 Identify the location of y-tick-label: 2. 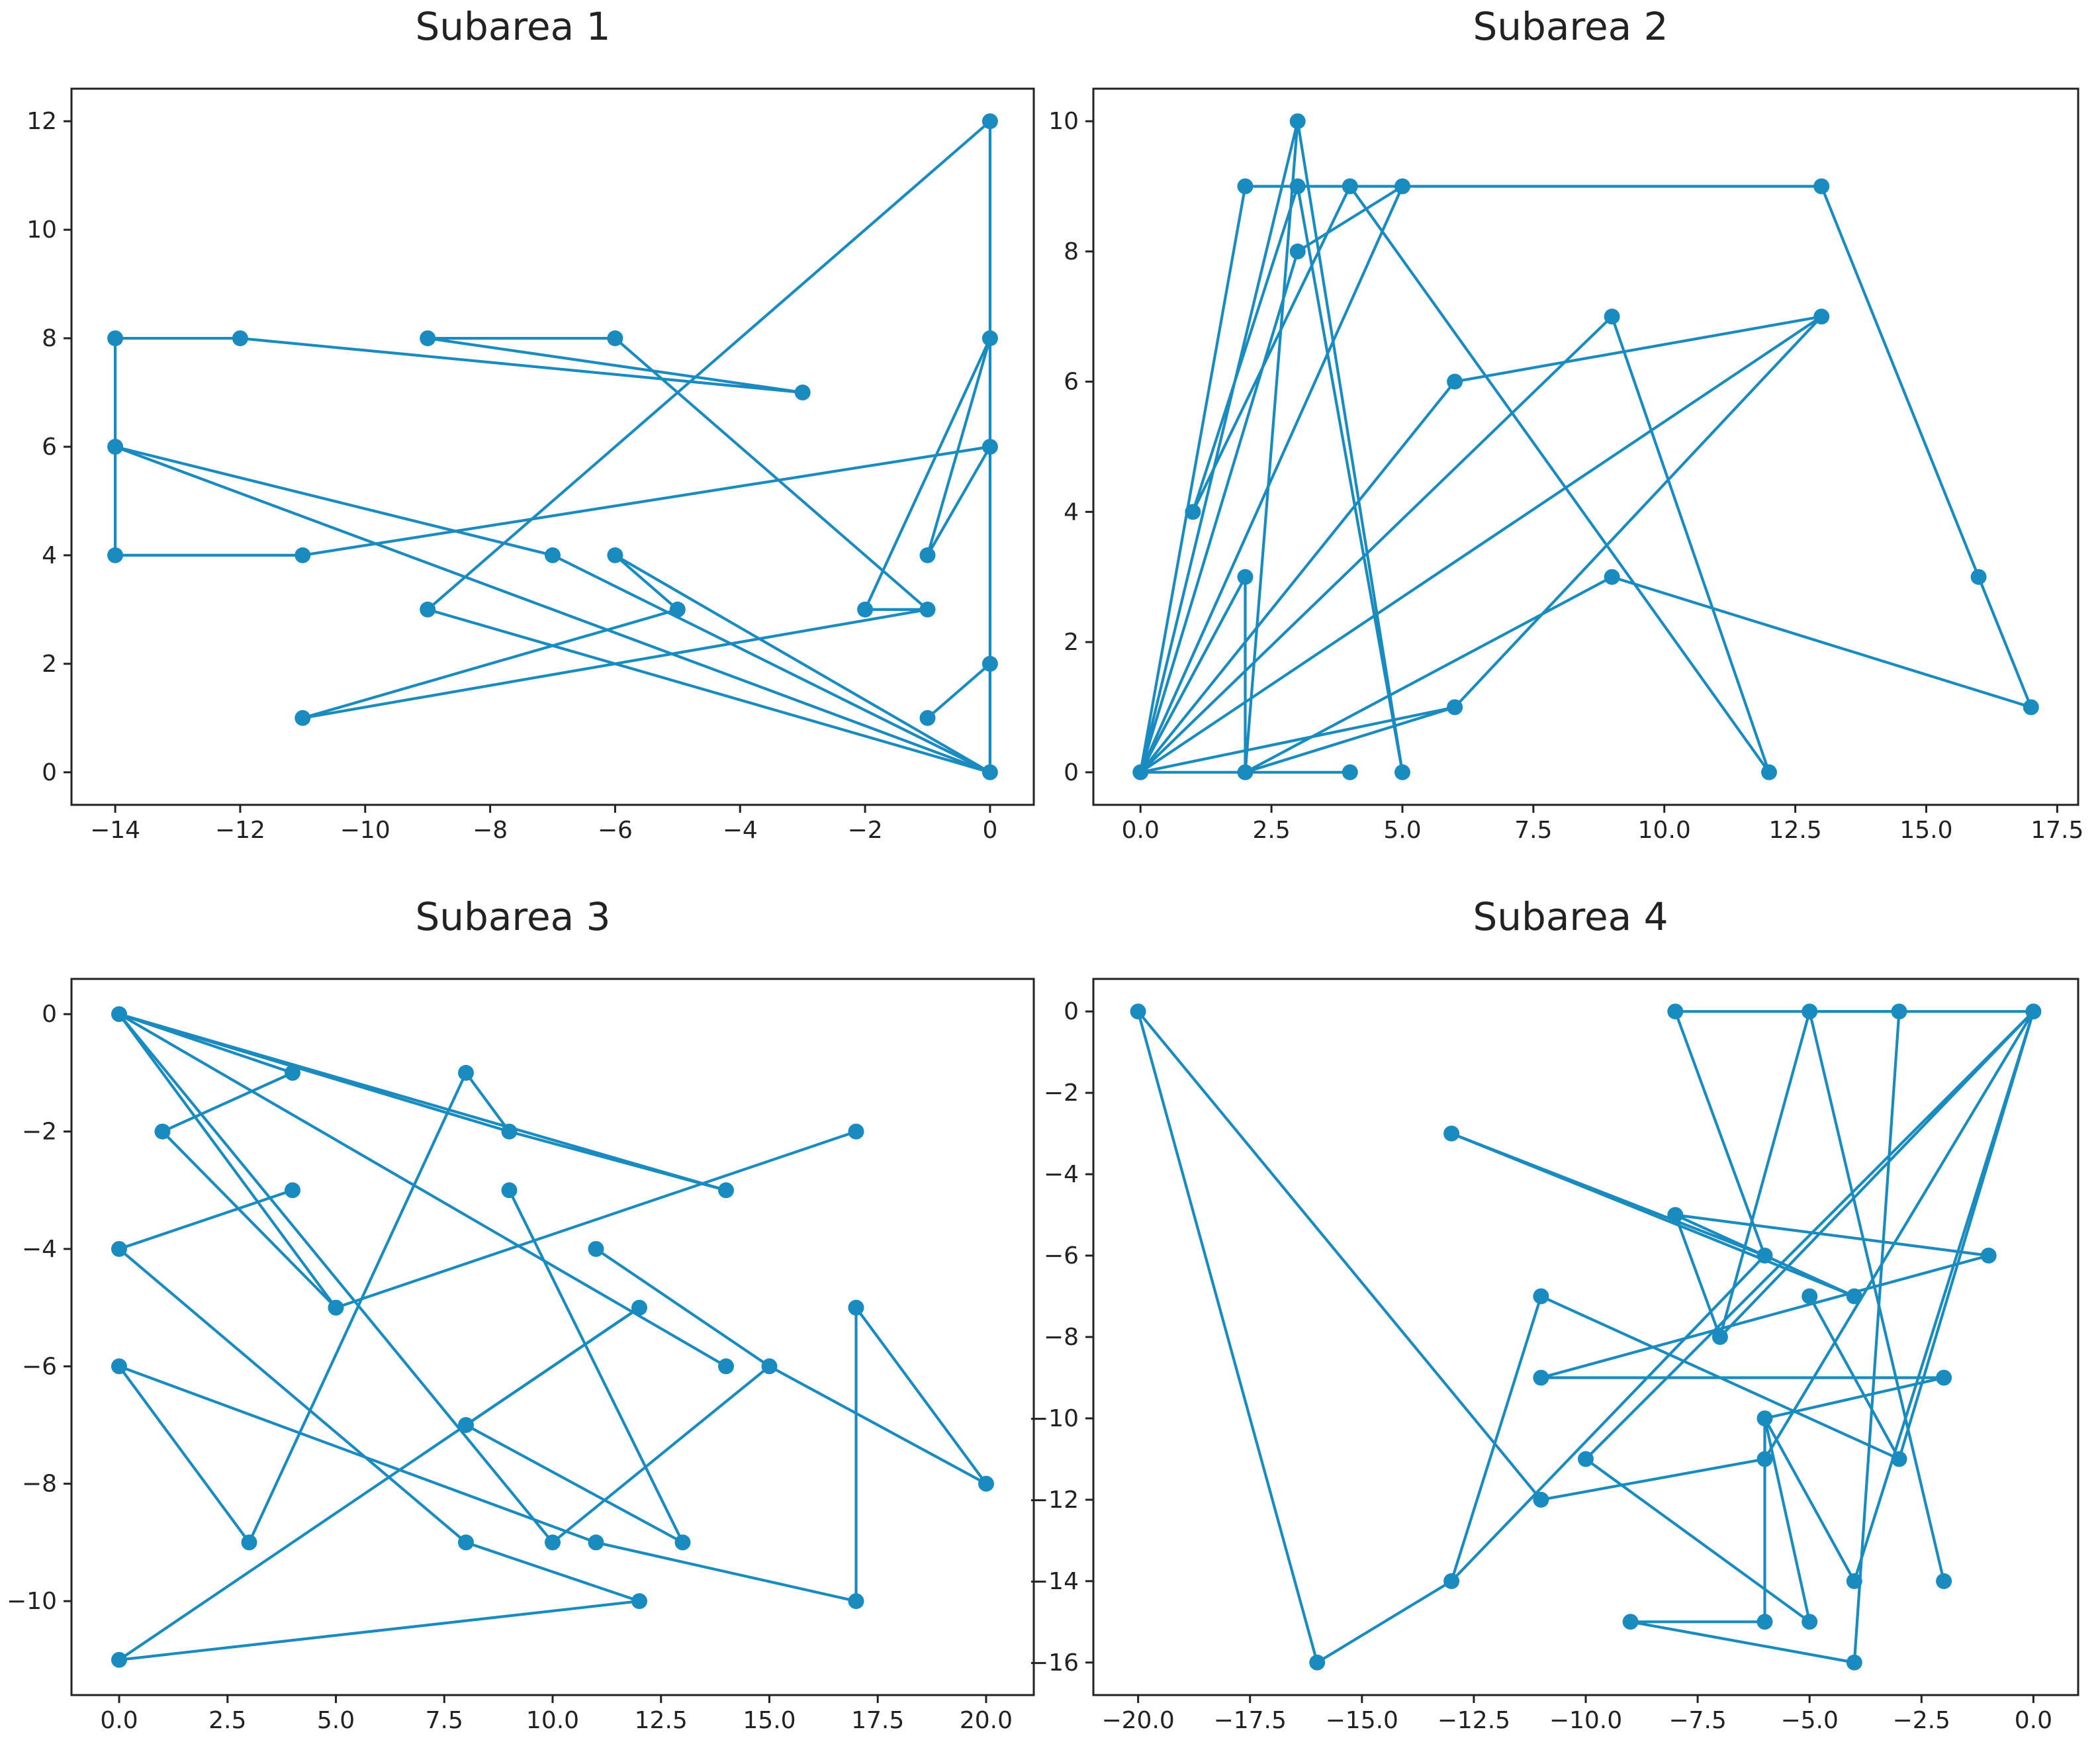
(1071, 642).